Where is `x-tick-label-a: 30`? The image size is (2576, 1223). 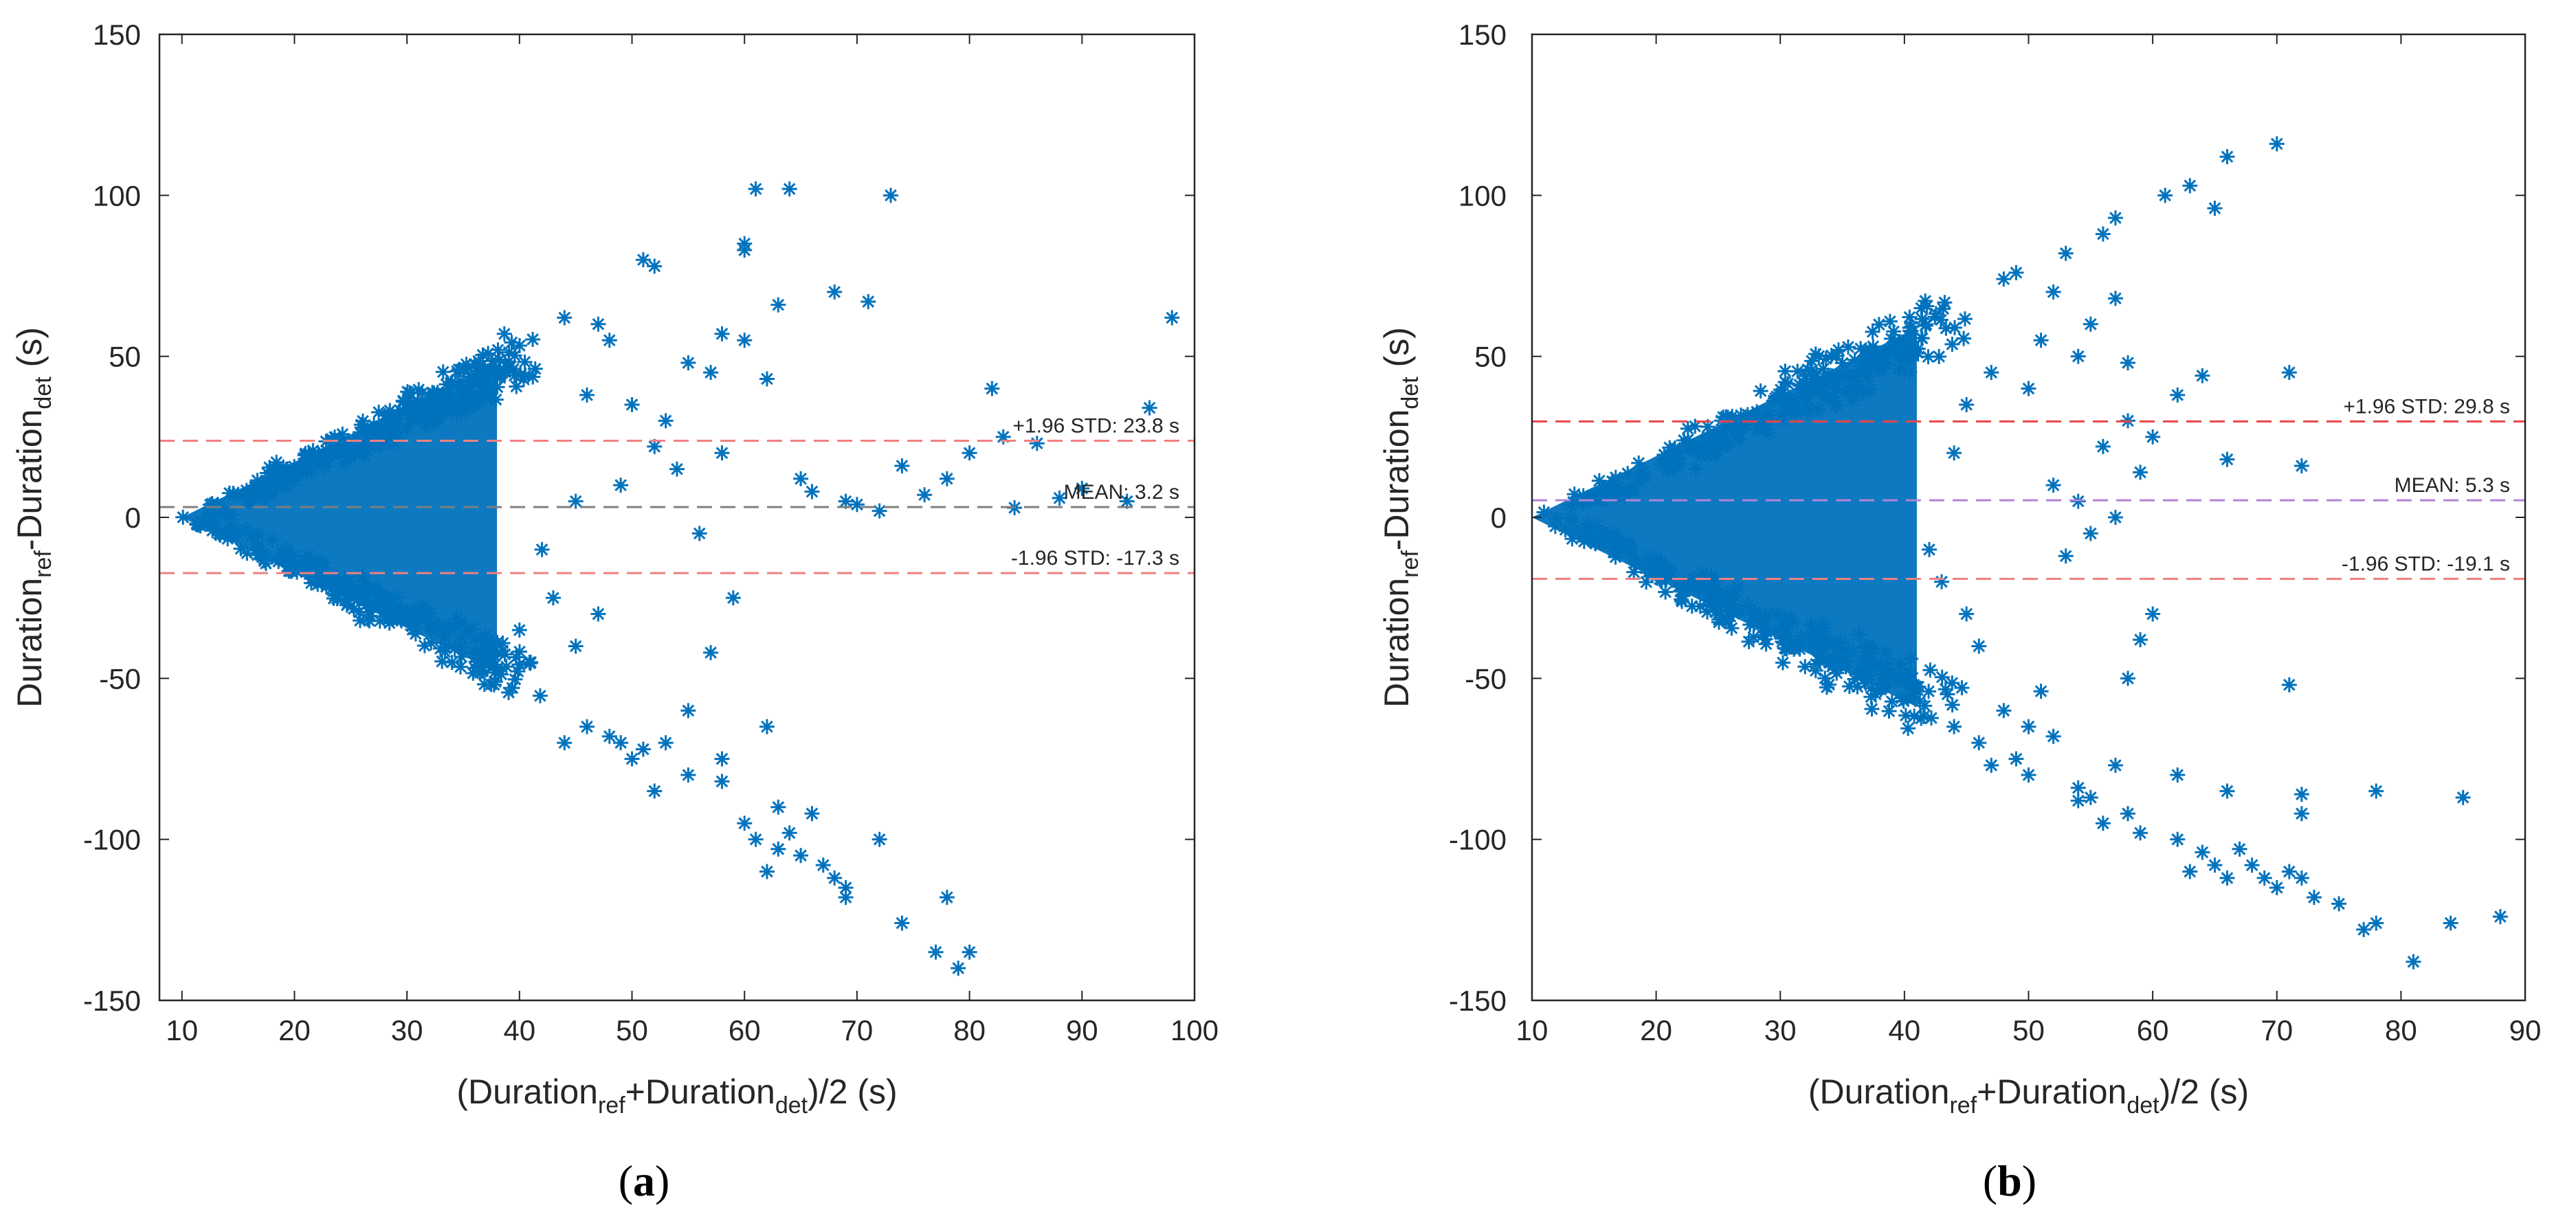 x-tick-label-a: 30 is located at coordinates (407, 1030).